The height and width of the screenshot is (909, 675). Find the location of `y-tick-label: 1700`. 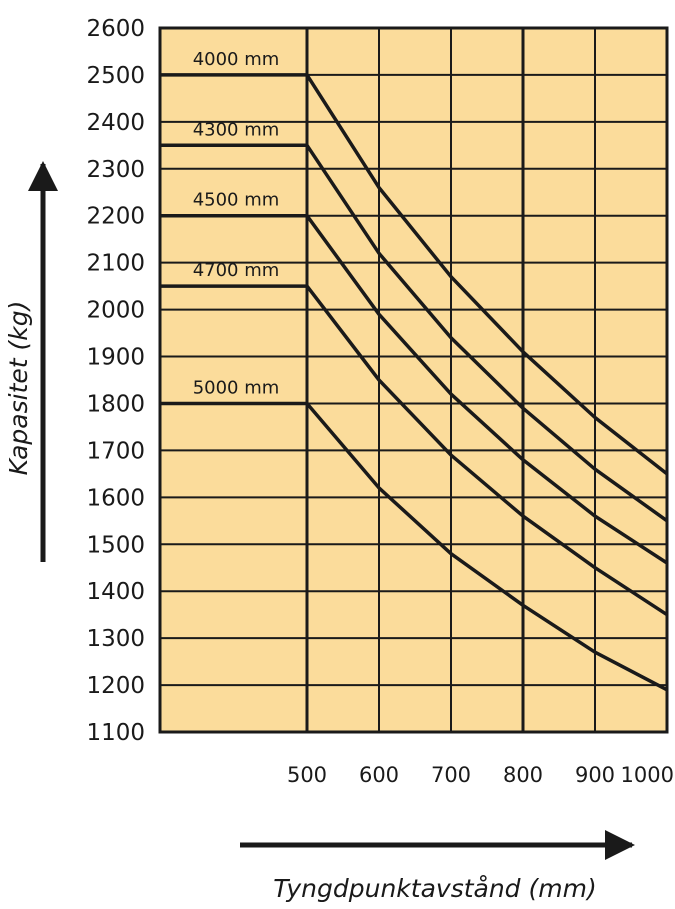

y-tick-label: 1700 is located at coordinates (115, 451).